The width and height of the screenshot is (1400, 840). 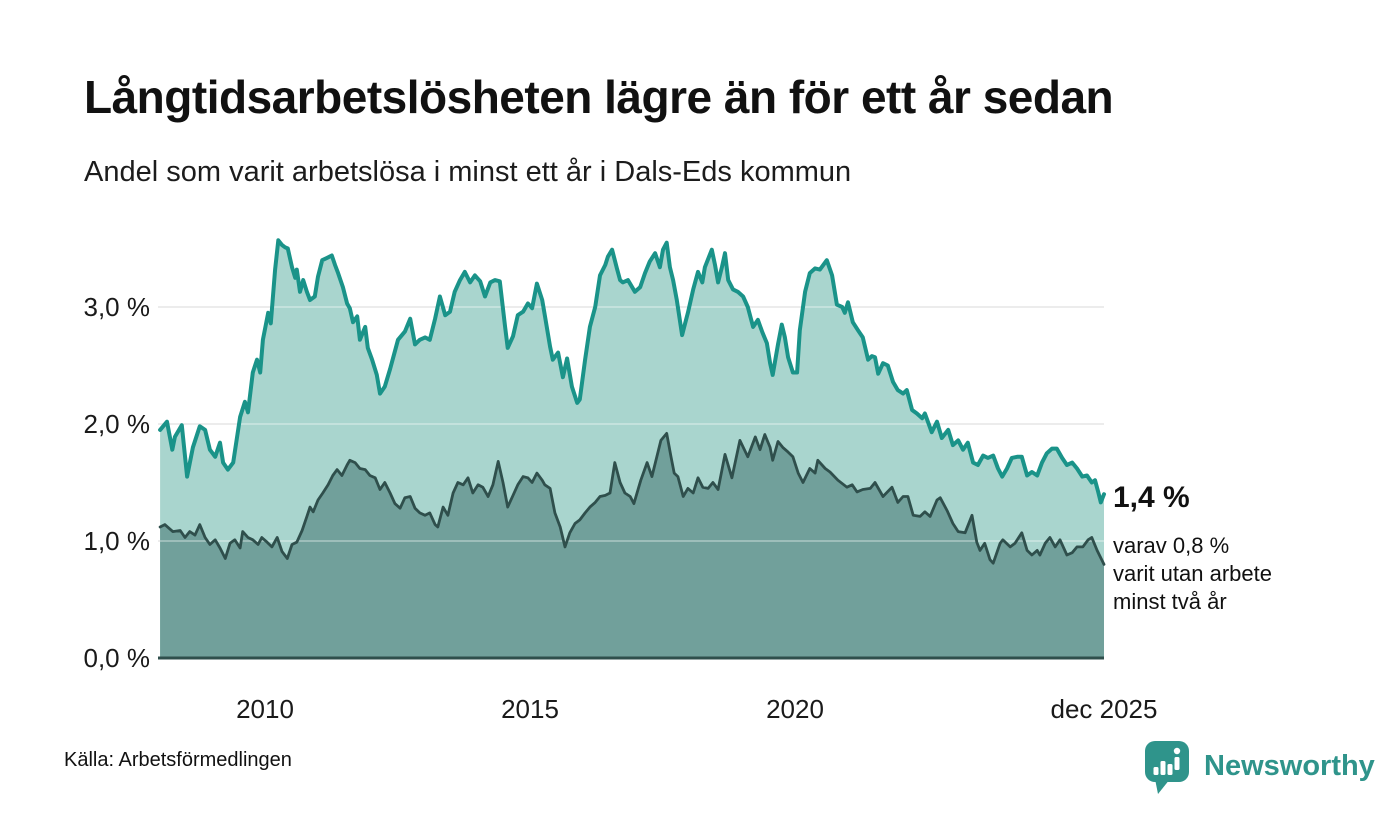 I want to click on x-axis-tick-label: 2015, so click(x=530, y=709).